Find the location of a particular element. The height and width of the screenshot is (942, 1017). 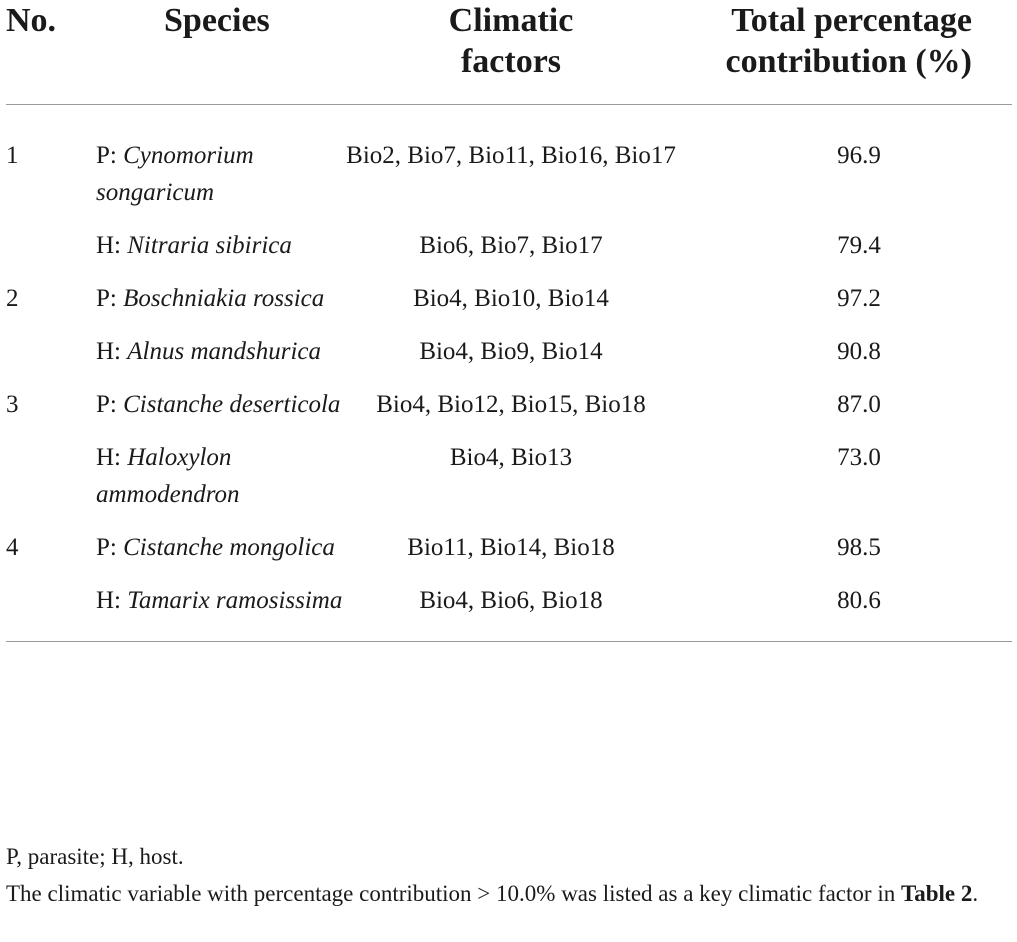

species-name: Boschniakia rossica is located at coordinates (224, 298).